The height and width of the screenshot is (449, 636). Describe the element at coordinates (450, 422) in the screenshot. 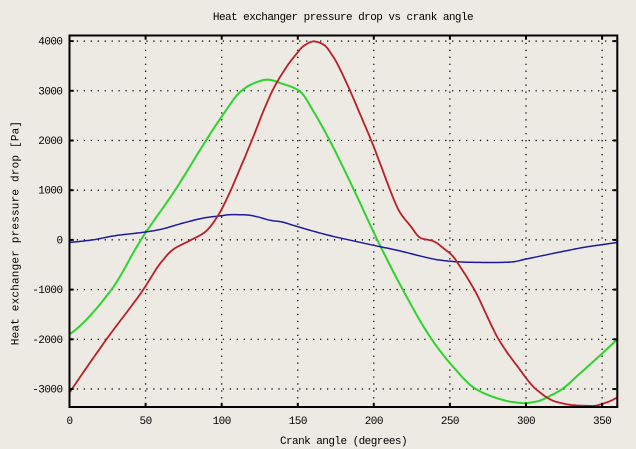

I see `svg-text: 250` at that location.